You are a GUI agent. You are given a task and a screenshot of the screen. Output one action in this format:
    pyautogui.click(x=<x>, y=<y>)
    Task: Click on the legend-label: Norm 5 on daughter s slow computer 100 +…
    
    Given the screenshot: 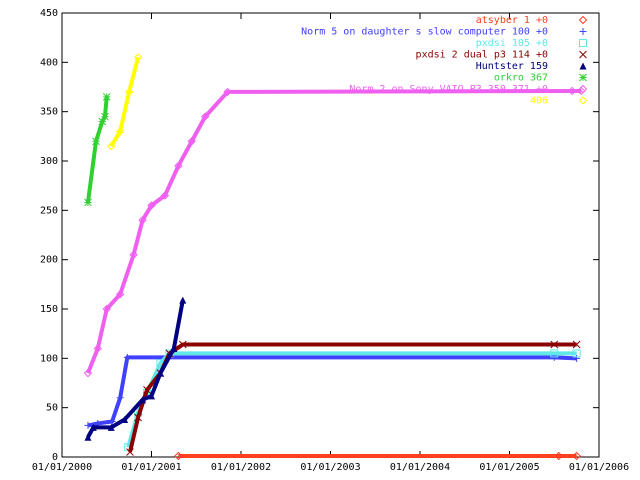 What is the action you would take?
    pyautogui.click(x=424, y=32)
    